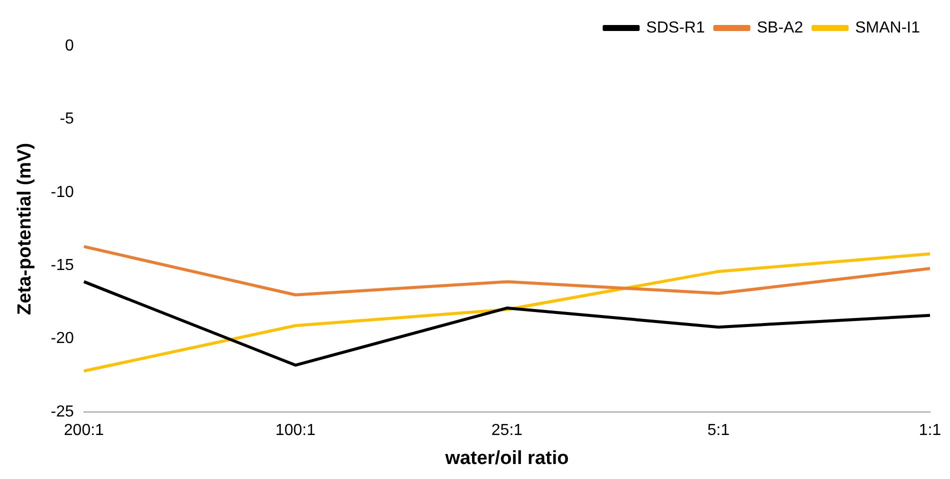 Image resolution: width=950 pixels, height=479 pixels. Describe the element at coordinates (930, 431) in the screenshot. I see `x-tick-label: 1:1` at that location.